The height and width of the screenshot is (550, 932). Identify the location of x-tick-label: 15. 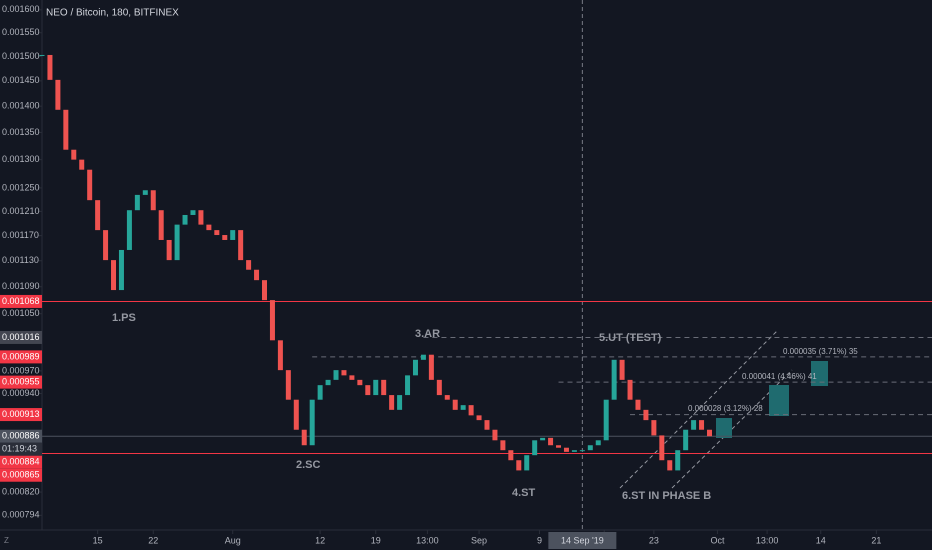
(98, 540).